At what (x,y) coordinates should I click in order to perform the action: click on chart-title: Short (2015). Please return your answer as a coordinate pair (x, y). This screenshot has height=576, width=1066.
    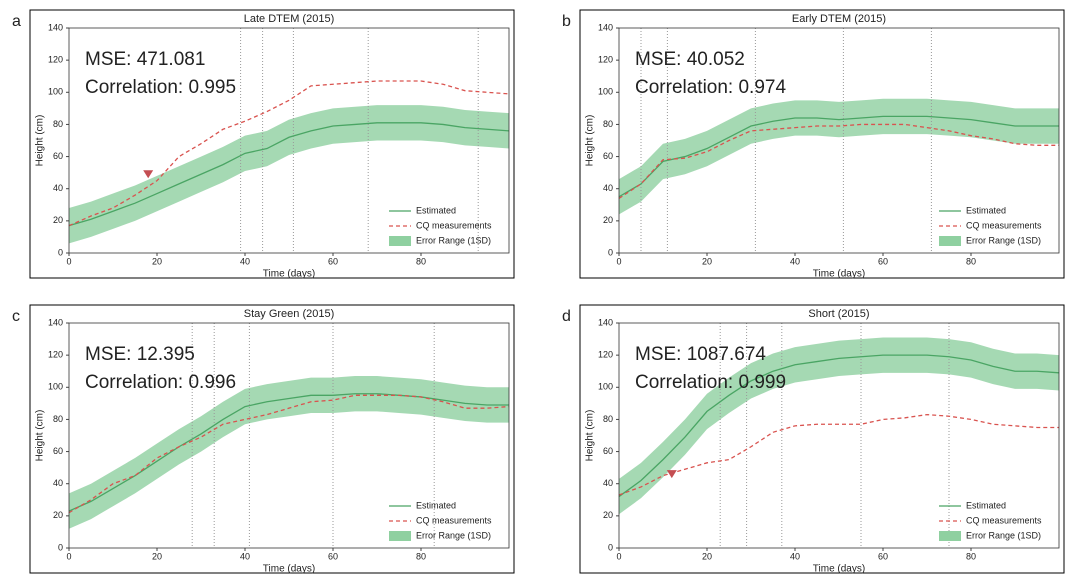
    Looking at the image, I should click on (838, 314).